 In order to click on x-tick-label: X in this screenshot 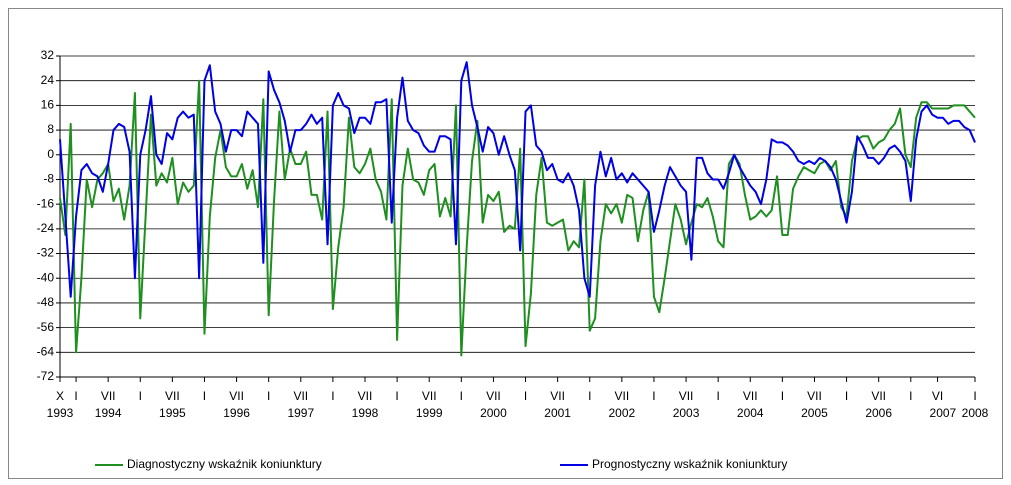, I will do `click(60, 396)`.